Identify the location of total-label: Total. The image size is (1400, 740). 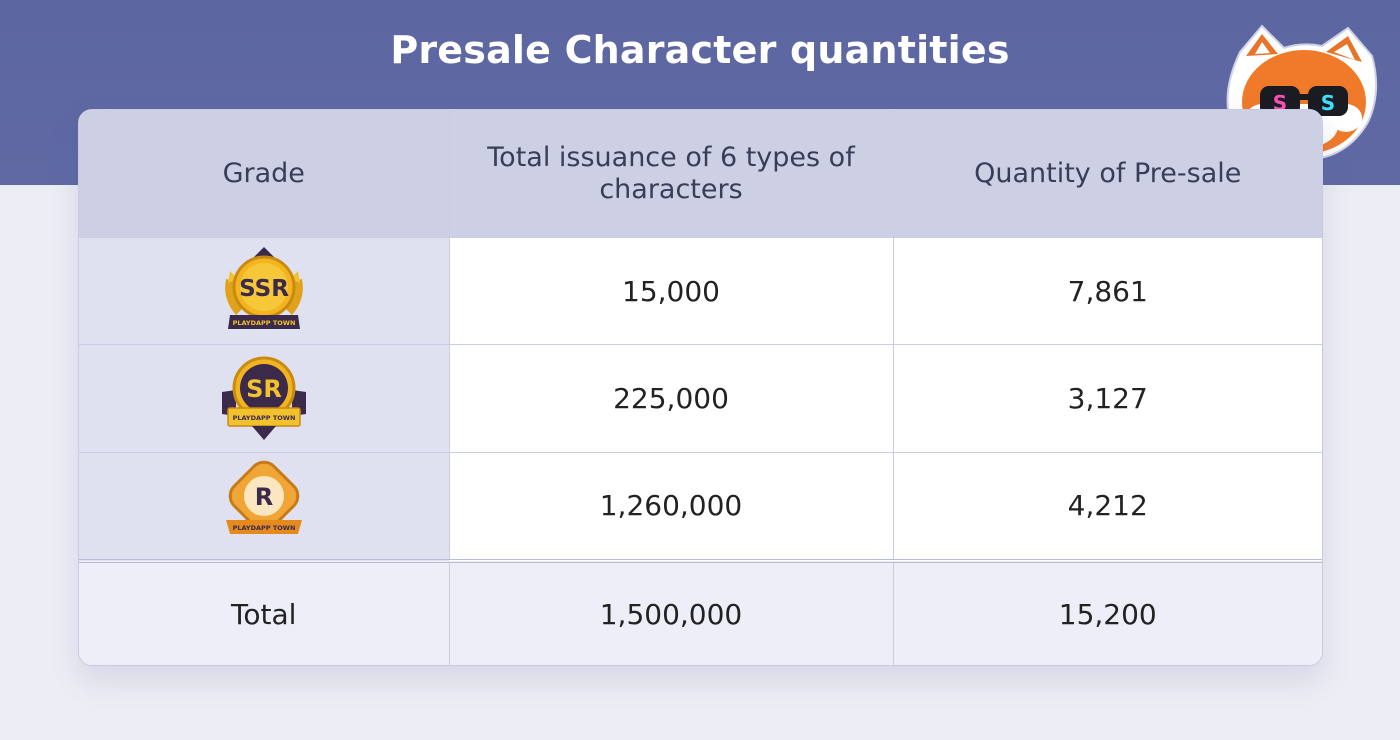
(264, 612).